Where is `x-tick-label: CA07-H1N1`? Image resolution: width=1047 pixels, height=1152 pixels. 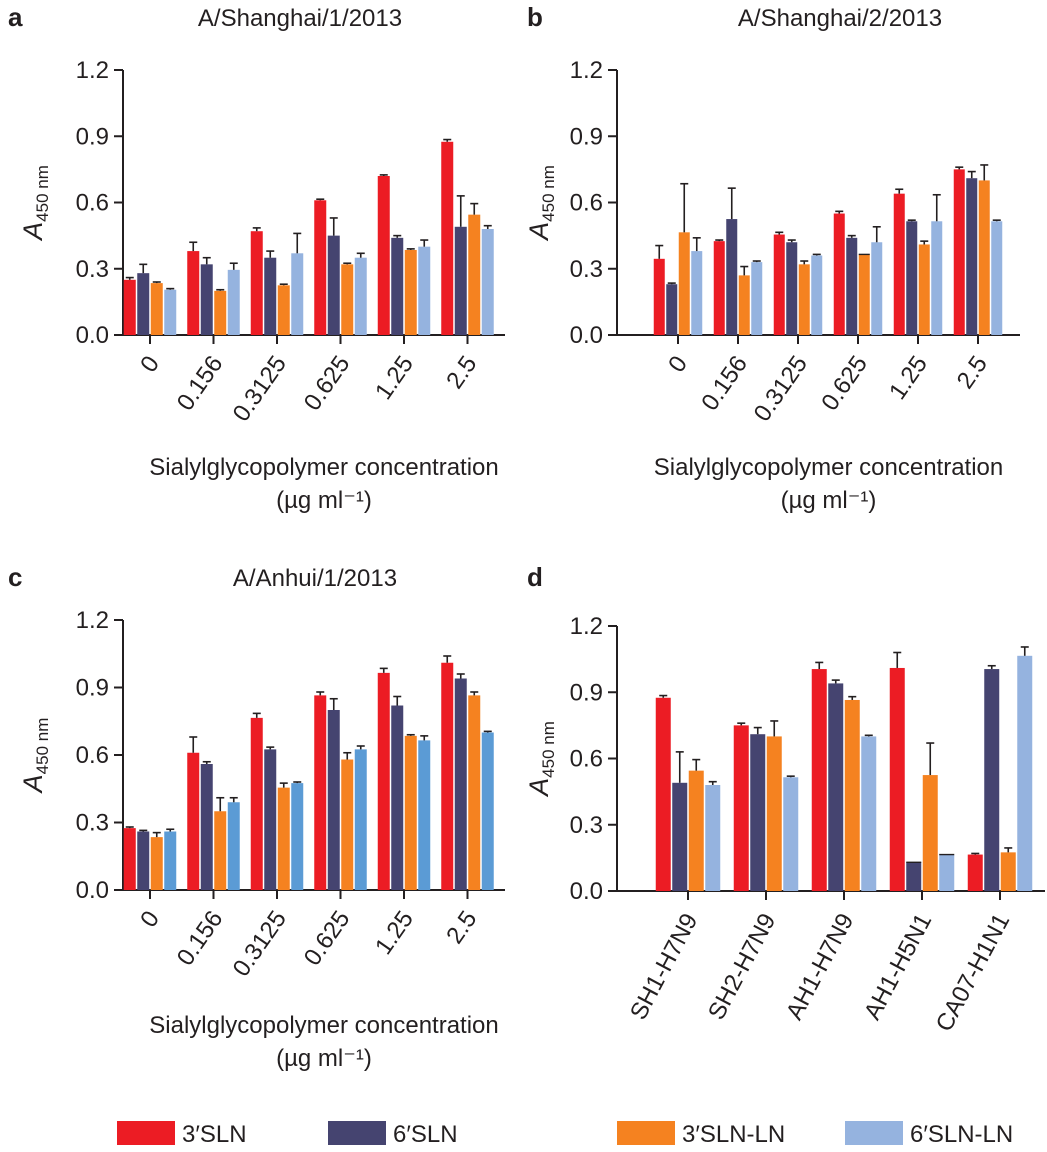 x-tick-label: CA07-H1N1 is located at coordinates (973, 972).